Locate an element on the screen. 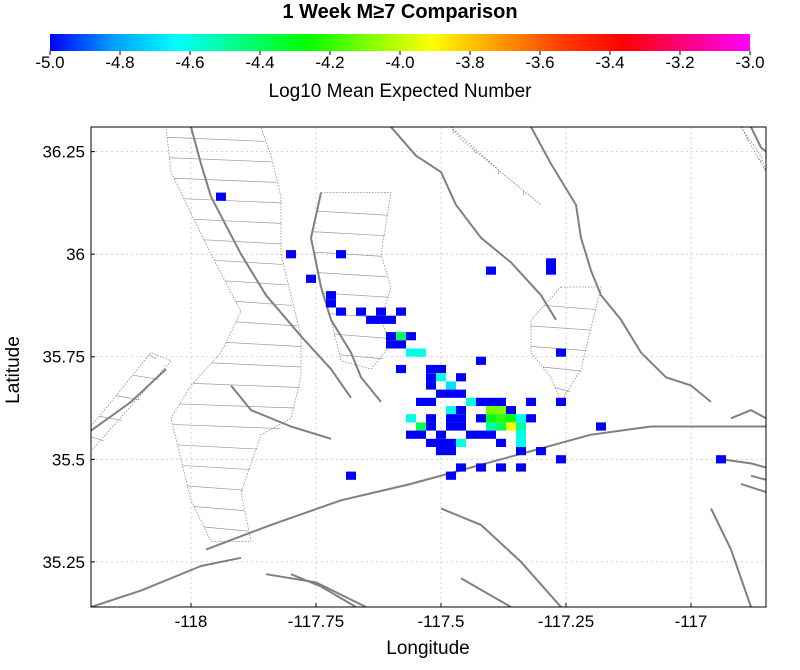 This screenshot has height=670, width=800. colorbar-tick-label: -4.4 is located at coordinates (259, 62).